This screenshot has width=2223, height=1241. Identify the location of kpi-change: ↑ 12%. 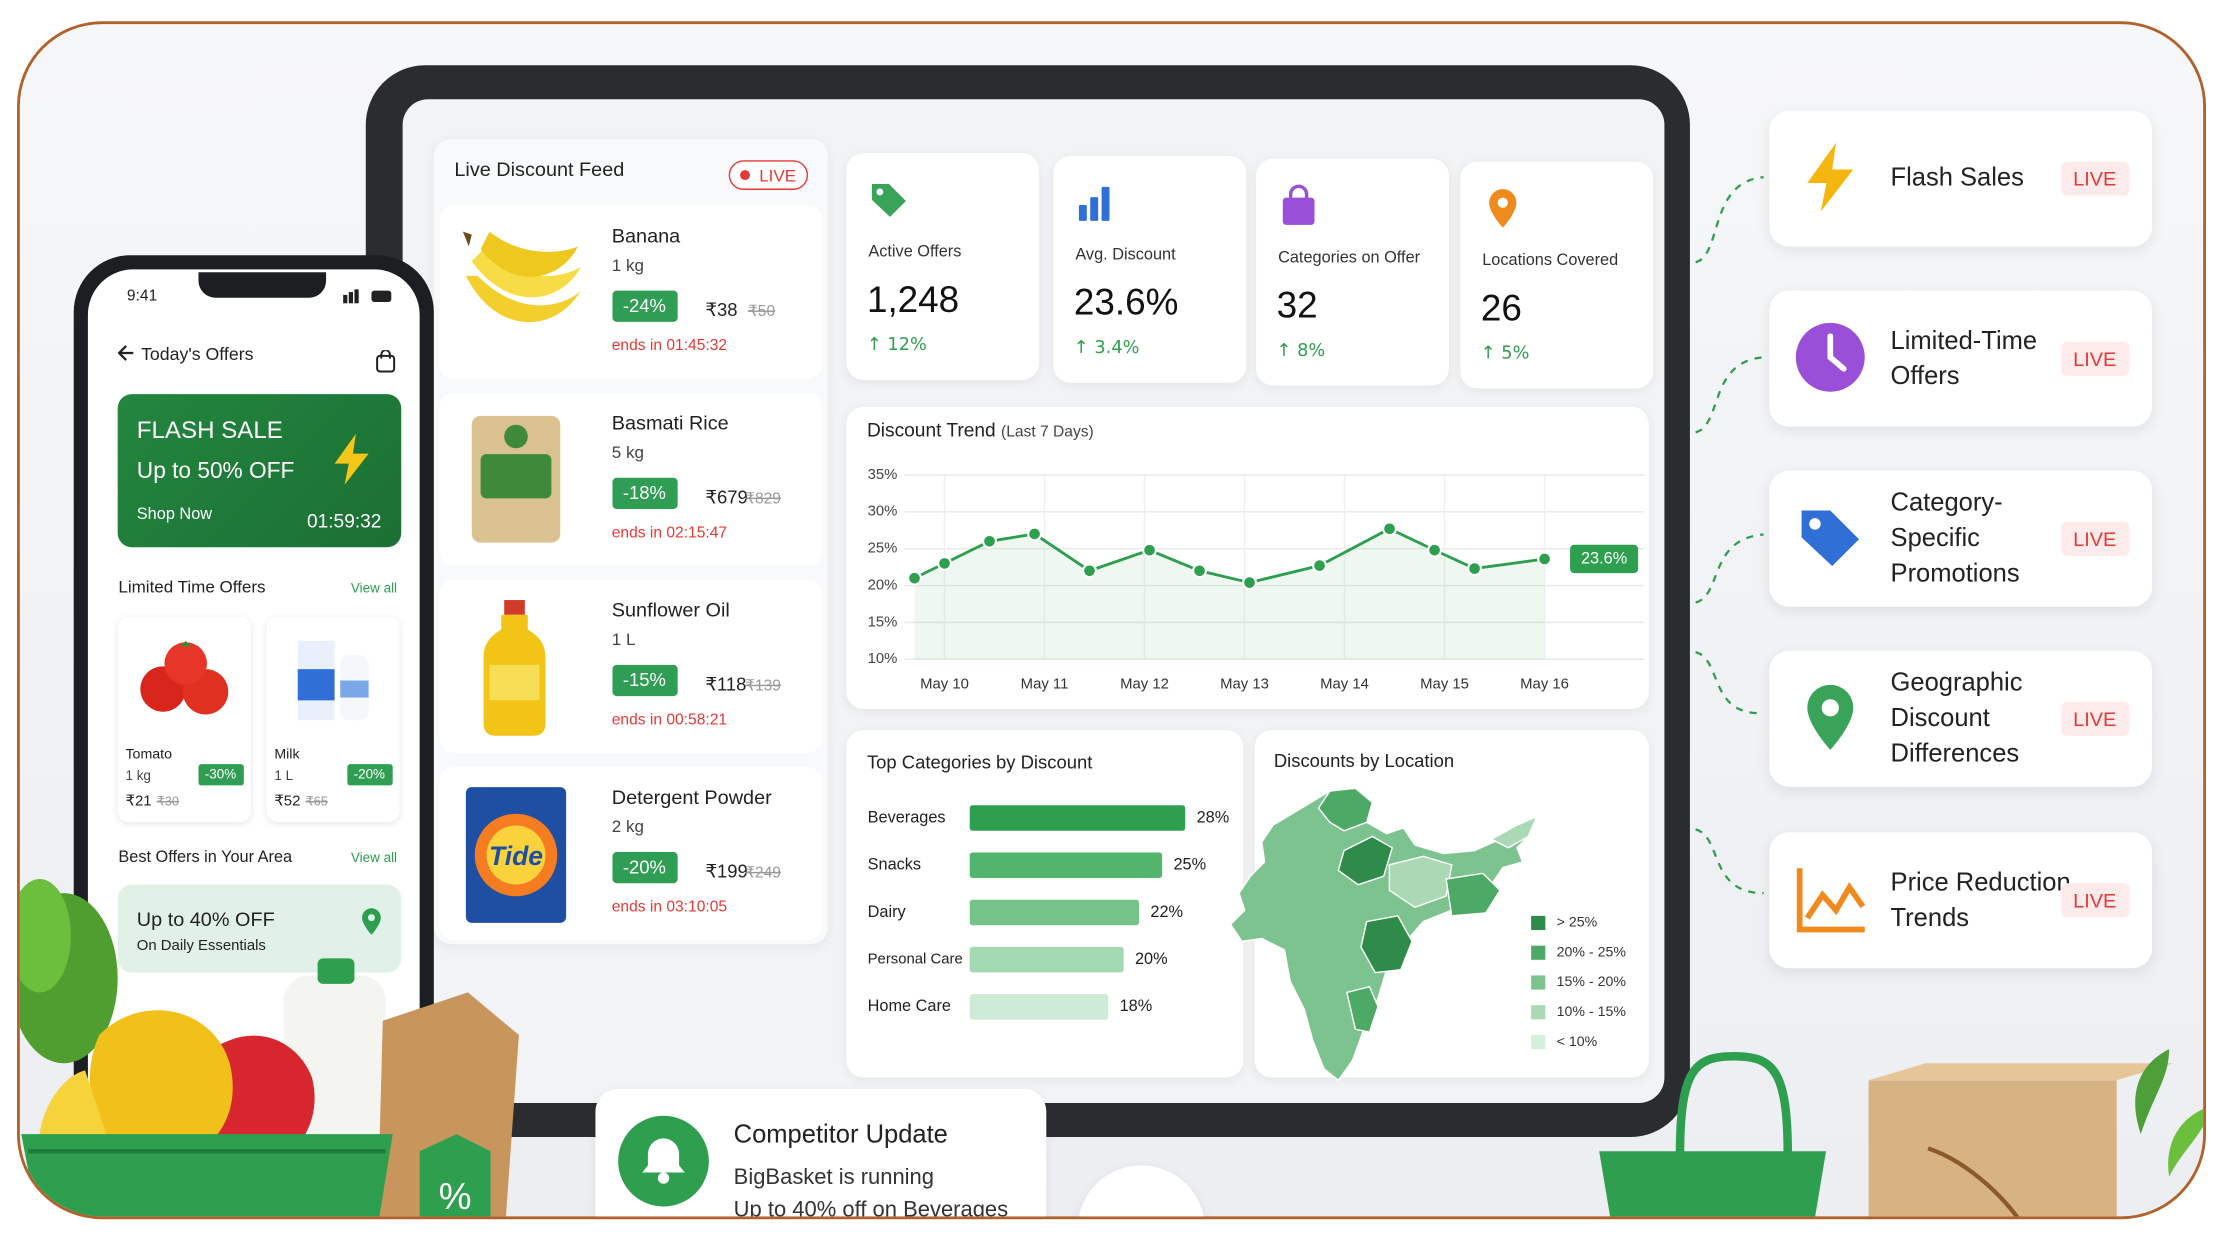
(896, 343).